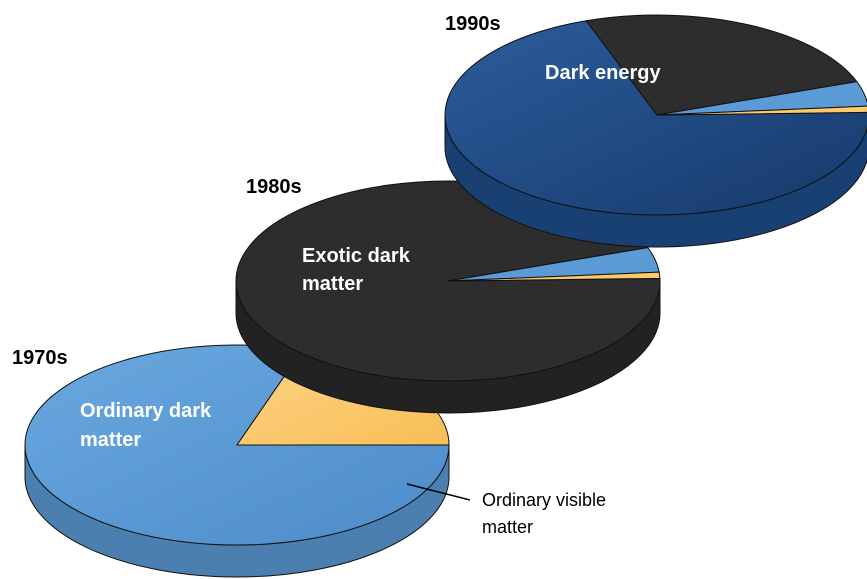 The height and width of the screenshot is (579, 867). What do you see at coordinates (274, 187) in the screenshot?
I see `era-label-1980s: 1980s` at bounding box center [274, 187].